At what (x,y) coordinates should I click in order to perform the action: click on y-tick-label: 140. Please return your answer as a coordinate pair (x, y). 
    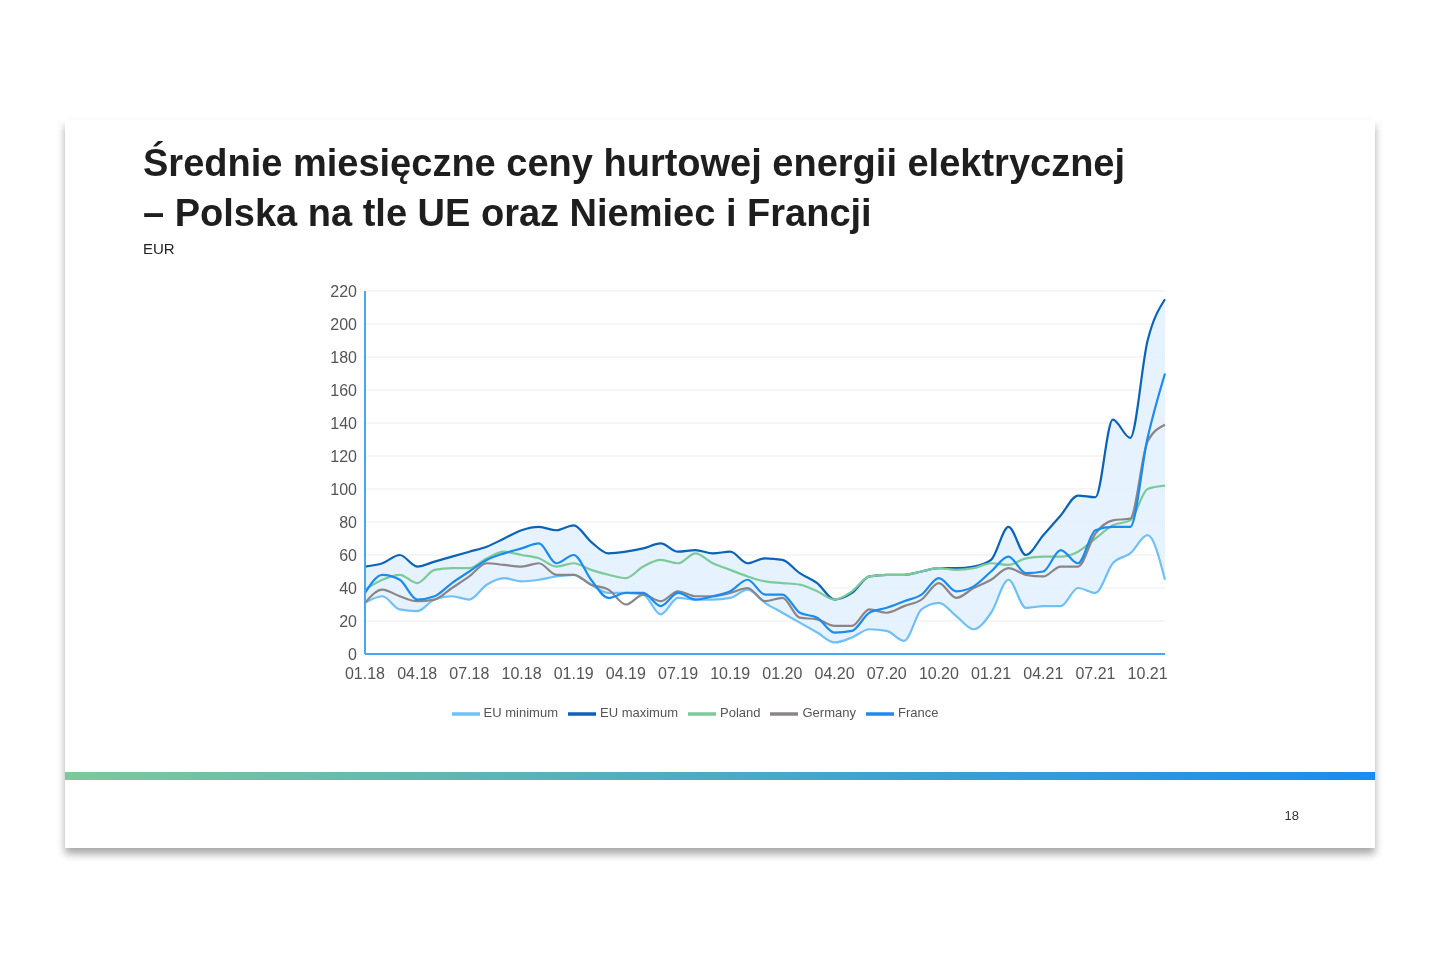
    Looking at the image, I should click on (344, 423).